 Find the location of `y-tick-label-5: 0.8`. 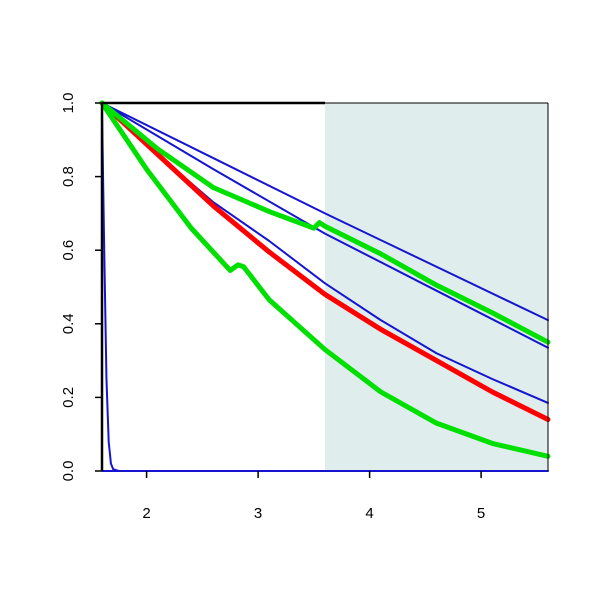

y-tick-label-5: 0.8 is located at coordinates (68, 176).